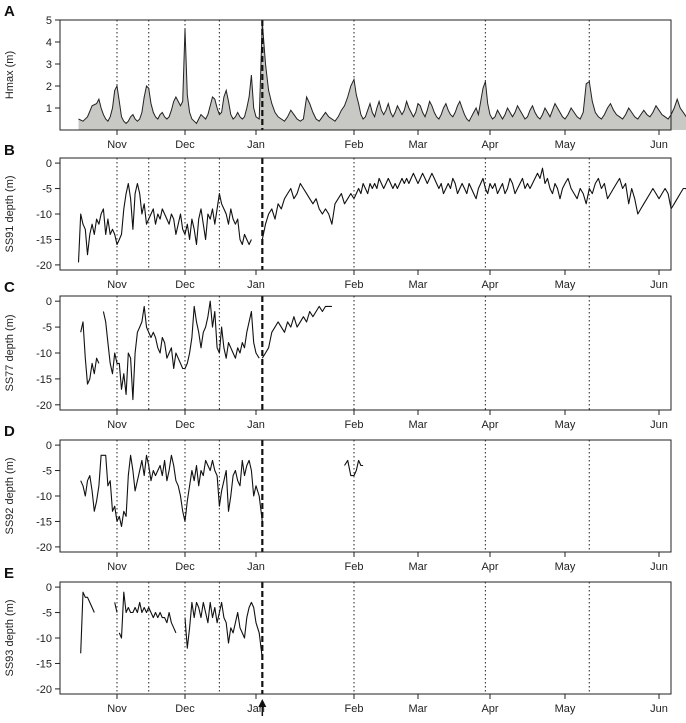  I want to click on hmax-area, so click(382, 76).